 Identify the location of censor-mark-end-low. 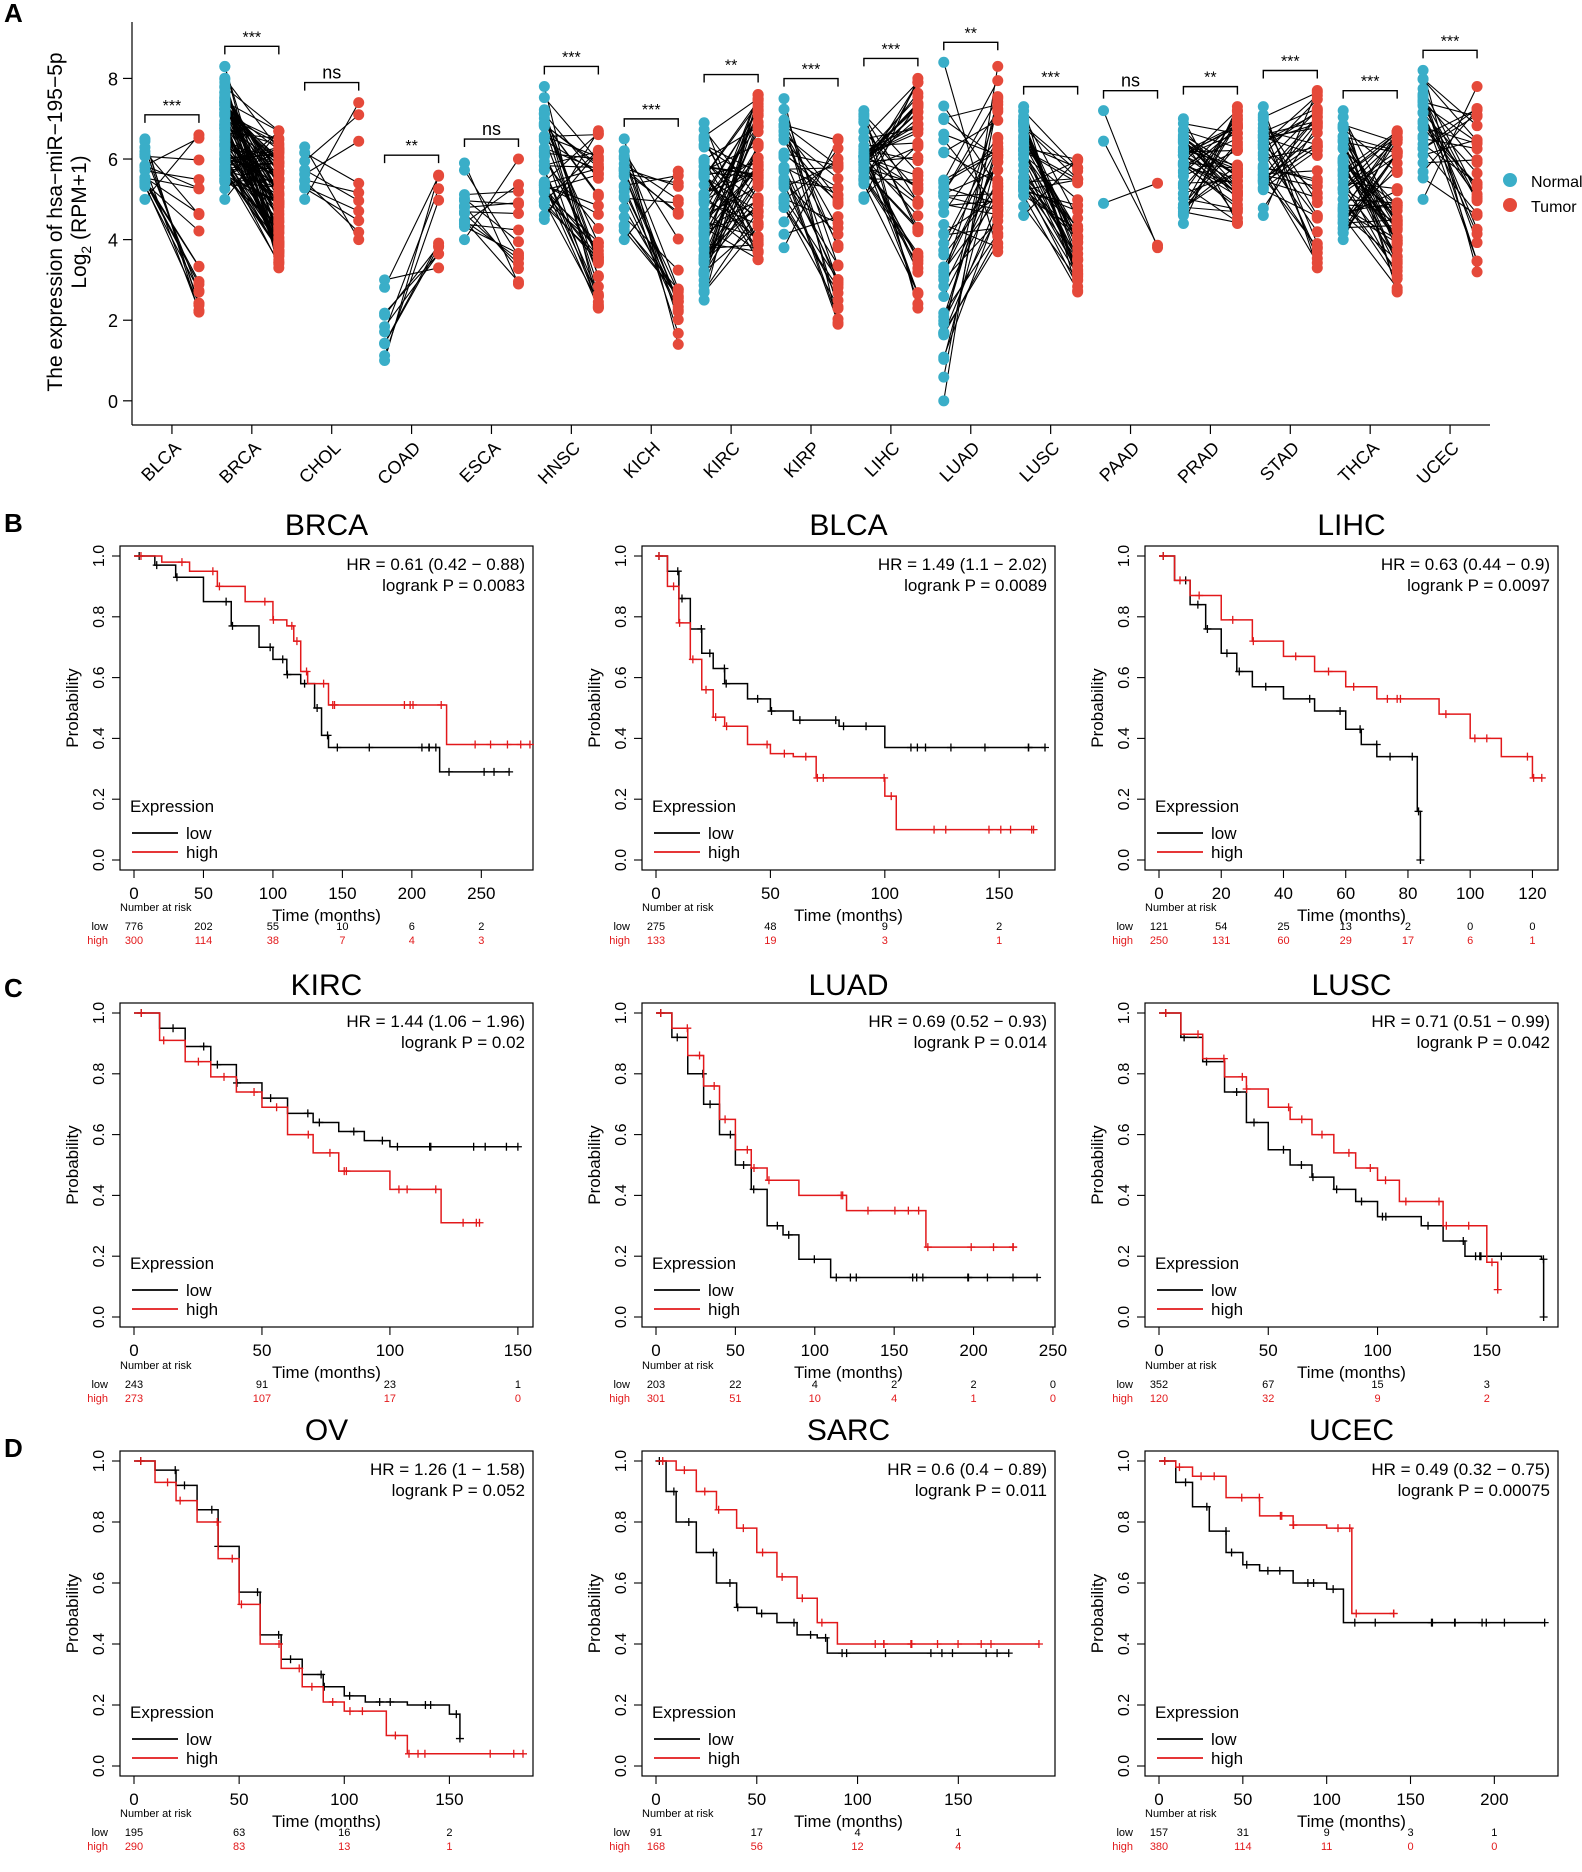
(509, 771).